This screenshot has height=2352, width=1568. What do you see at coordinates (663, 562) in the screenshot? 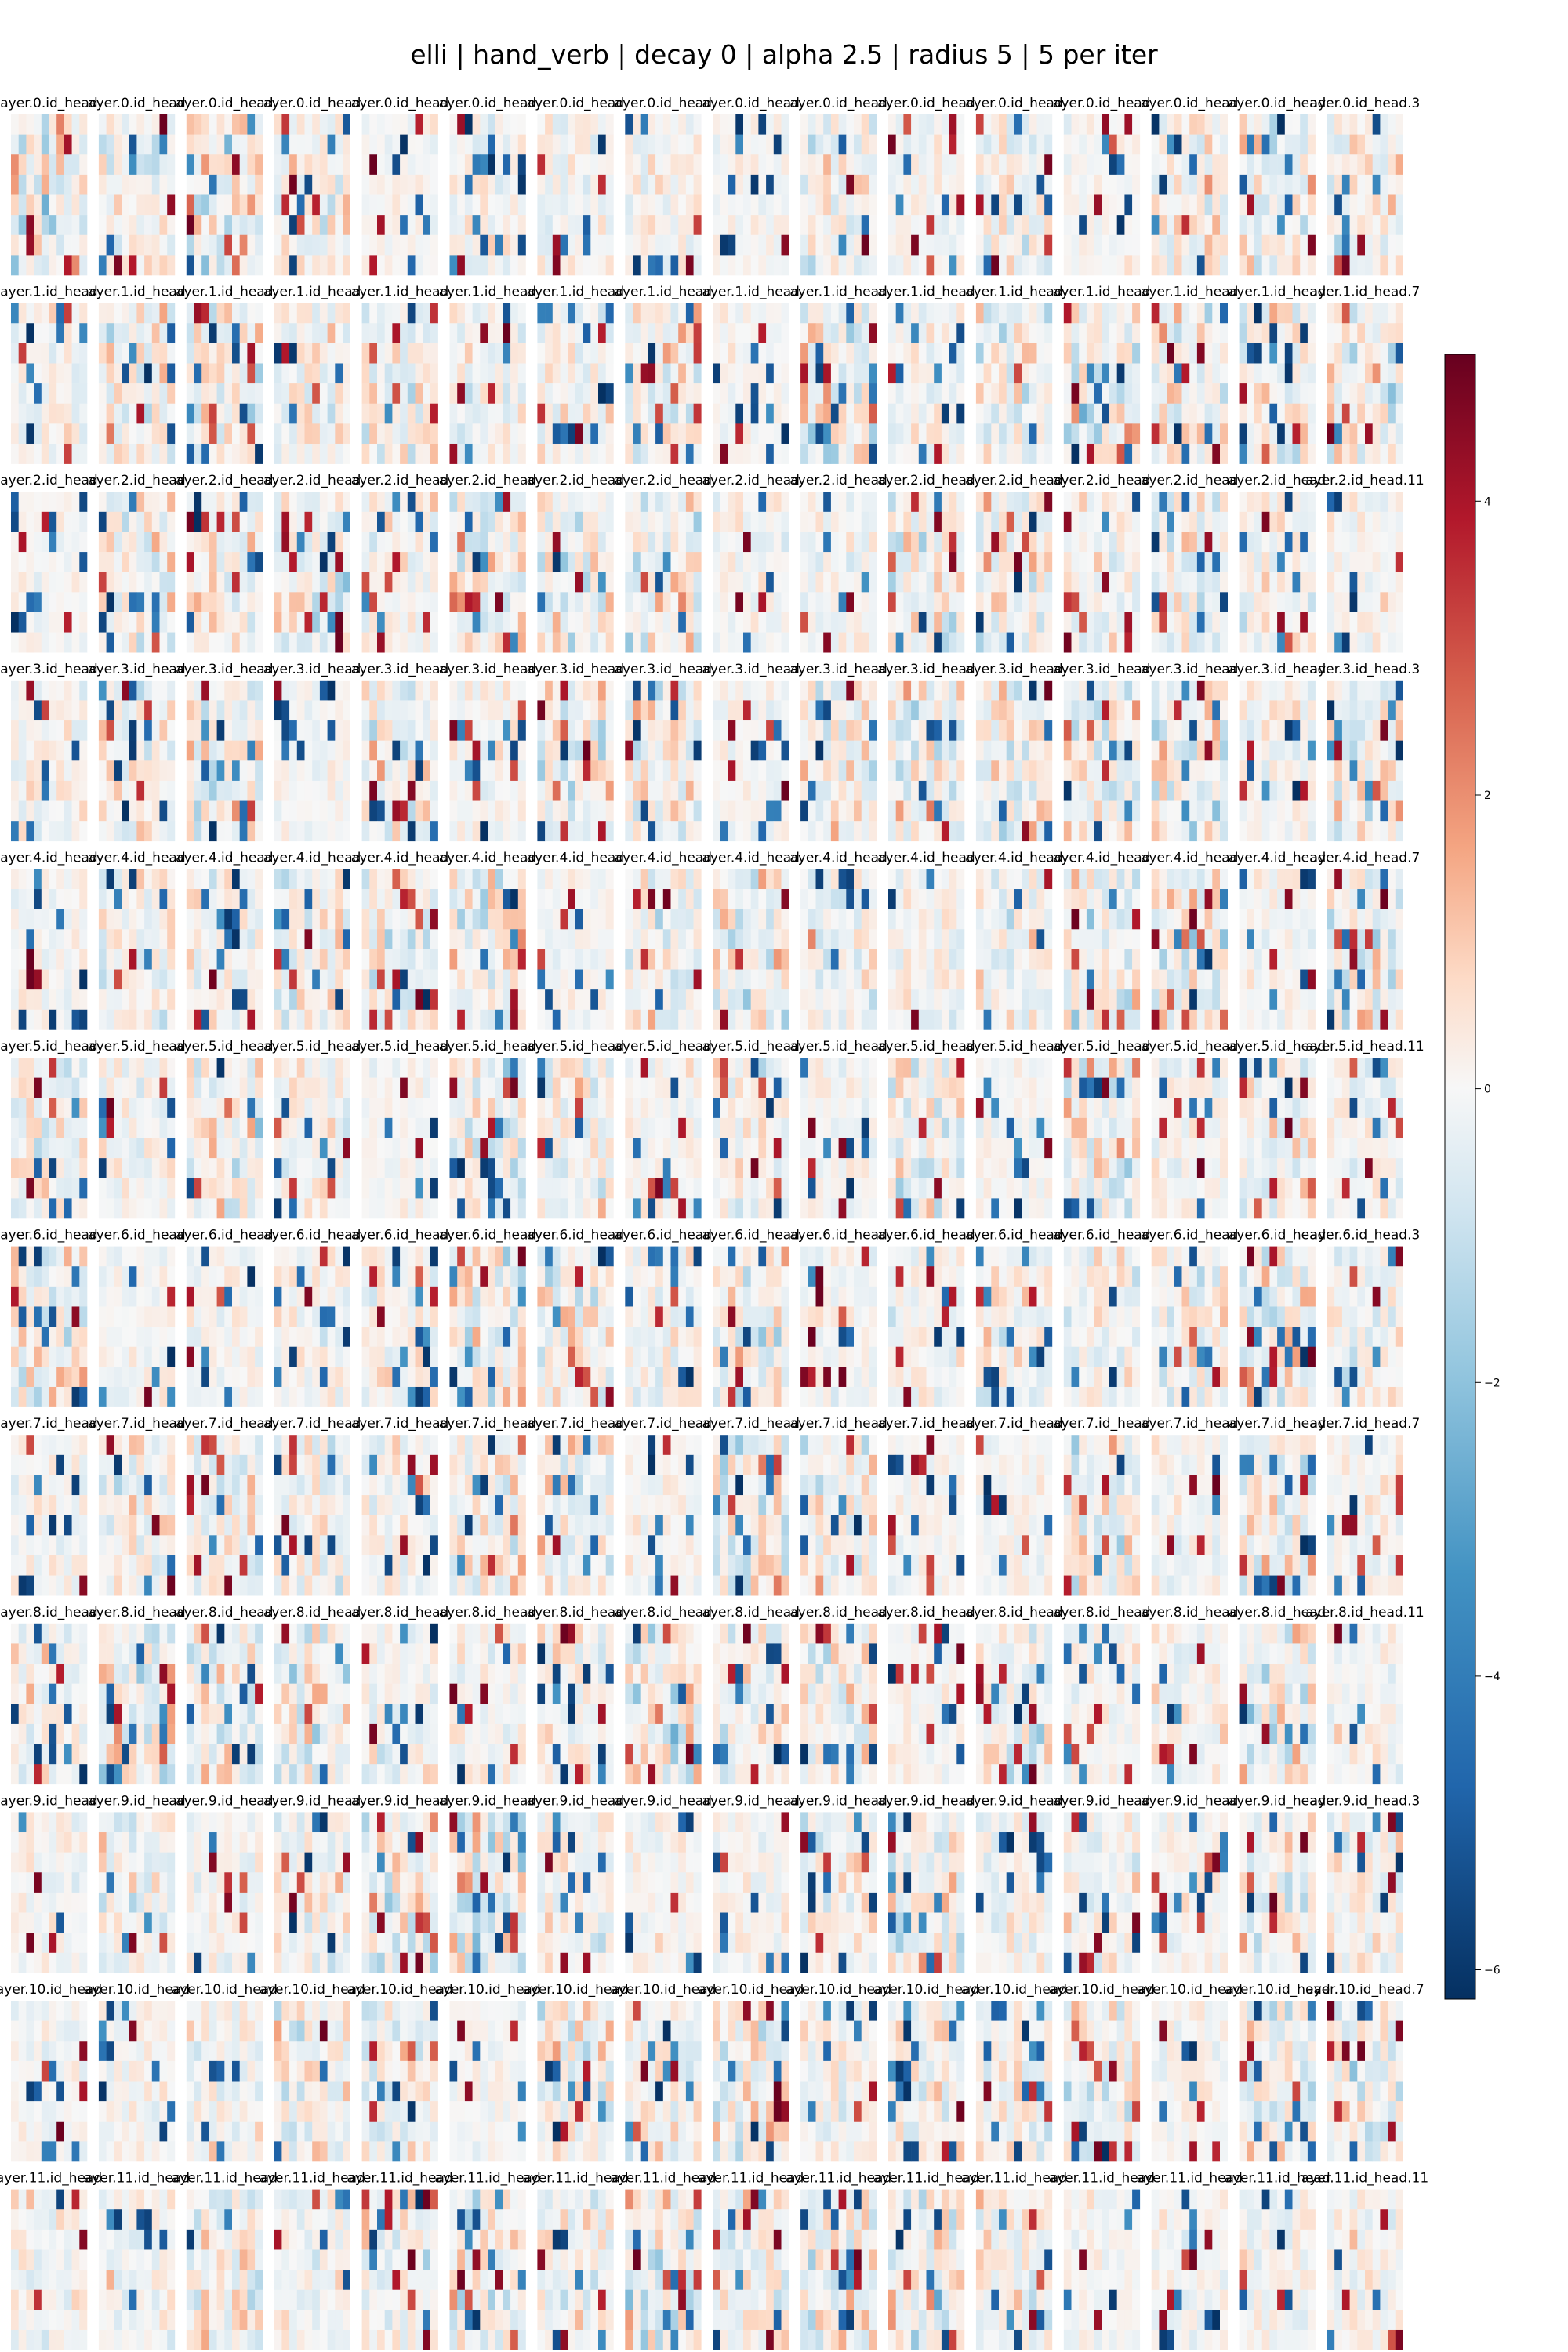
I see `heatmap-panel: ayer.2.id_head` at bounding box center [663, 562].